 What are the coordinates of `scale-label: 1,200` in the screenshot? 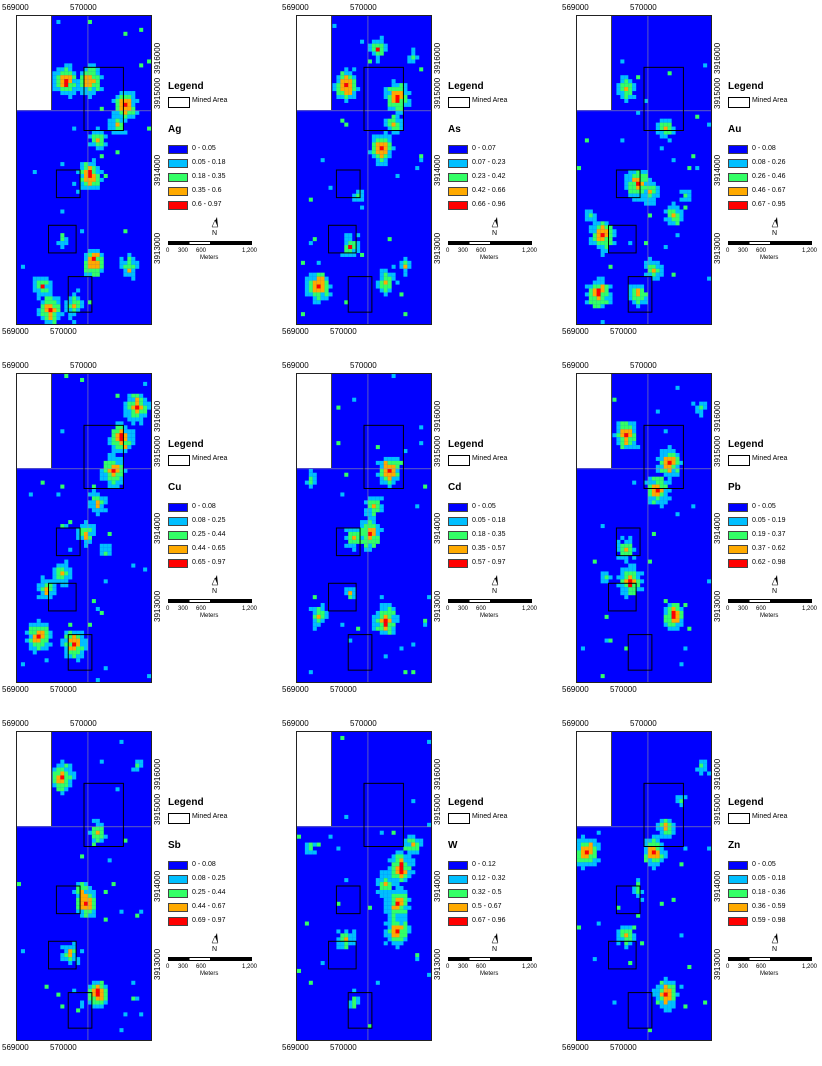 It's located at (810, 967).